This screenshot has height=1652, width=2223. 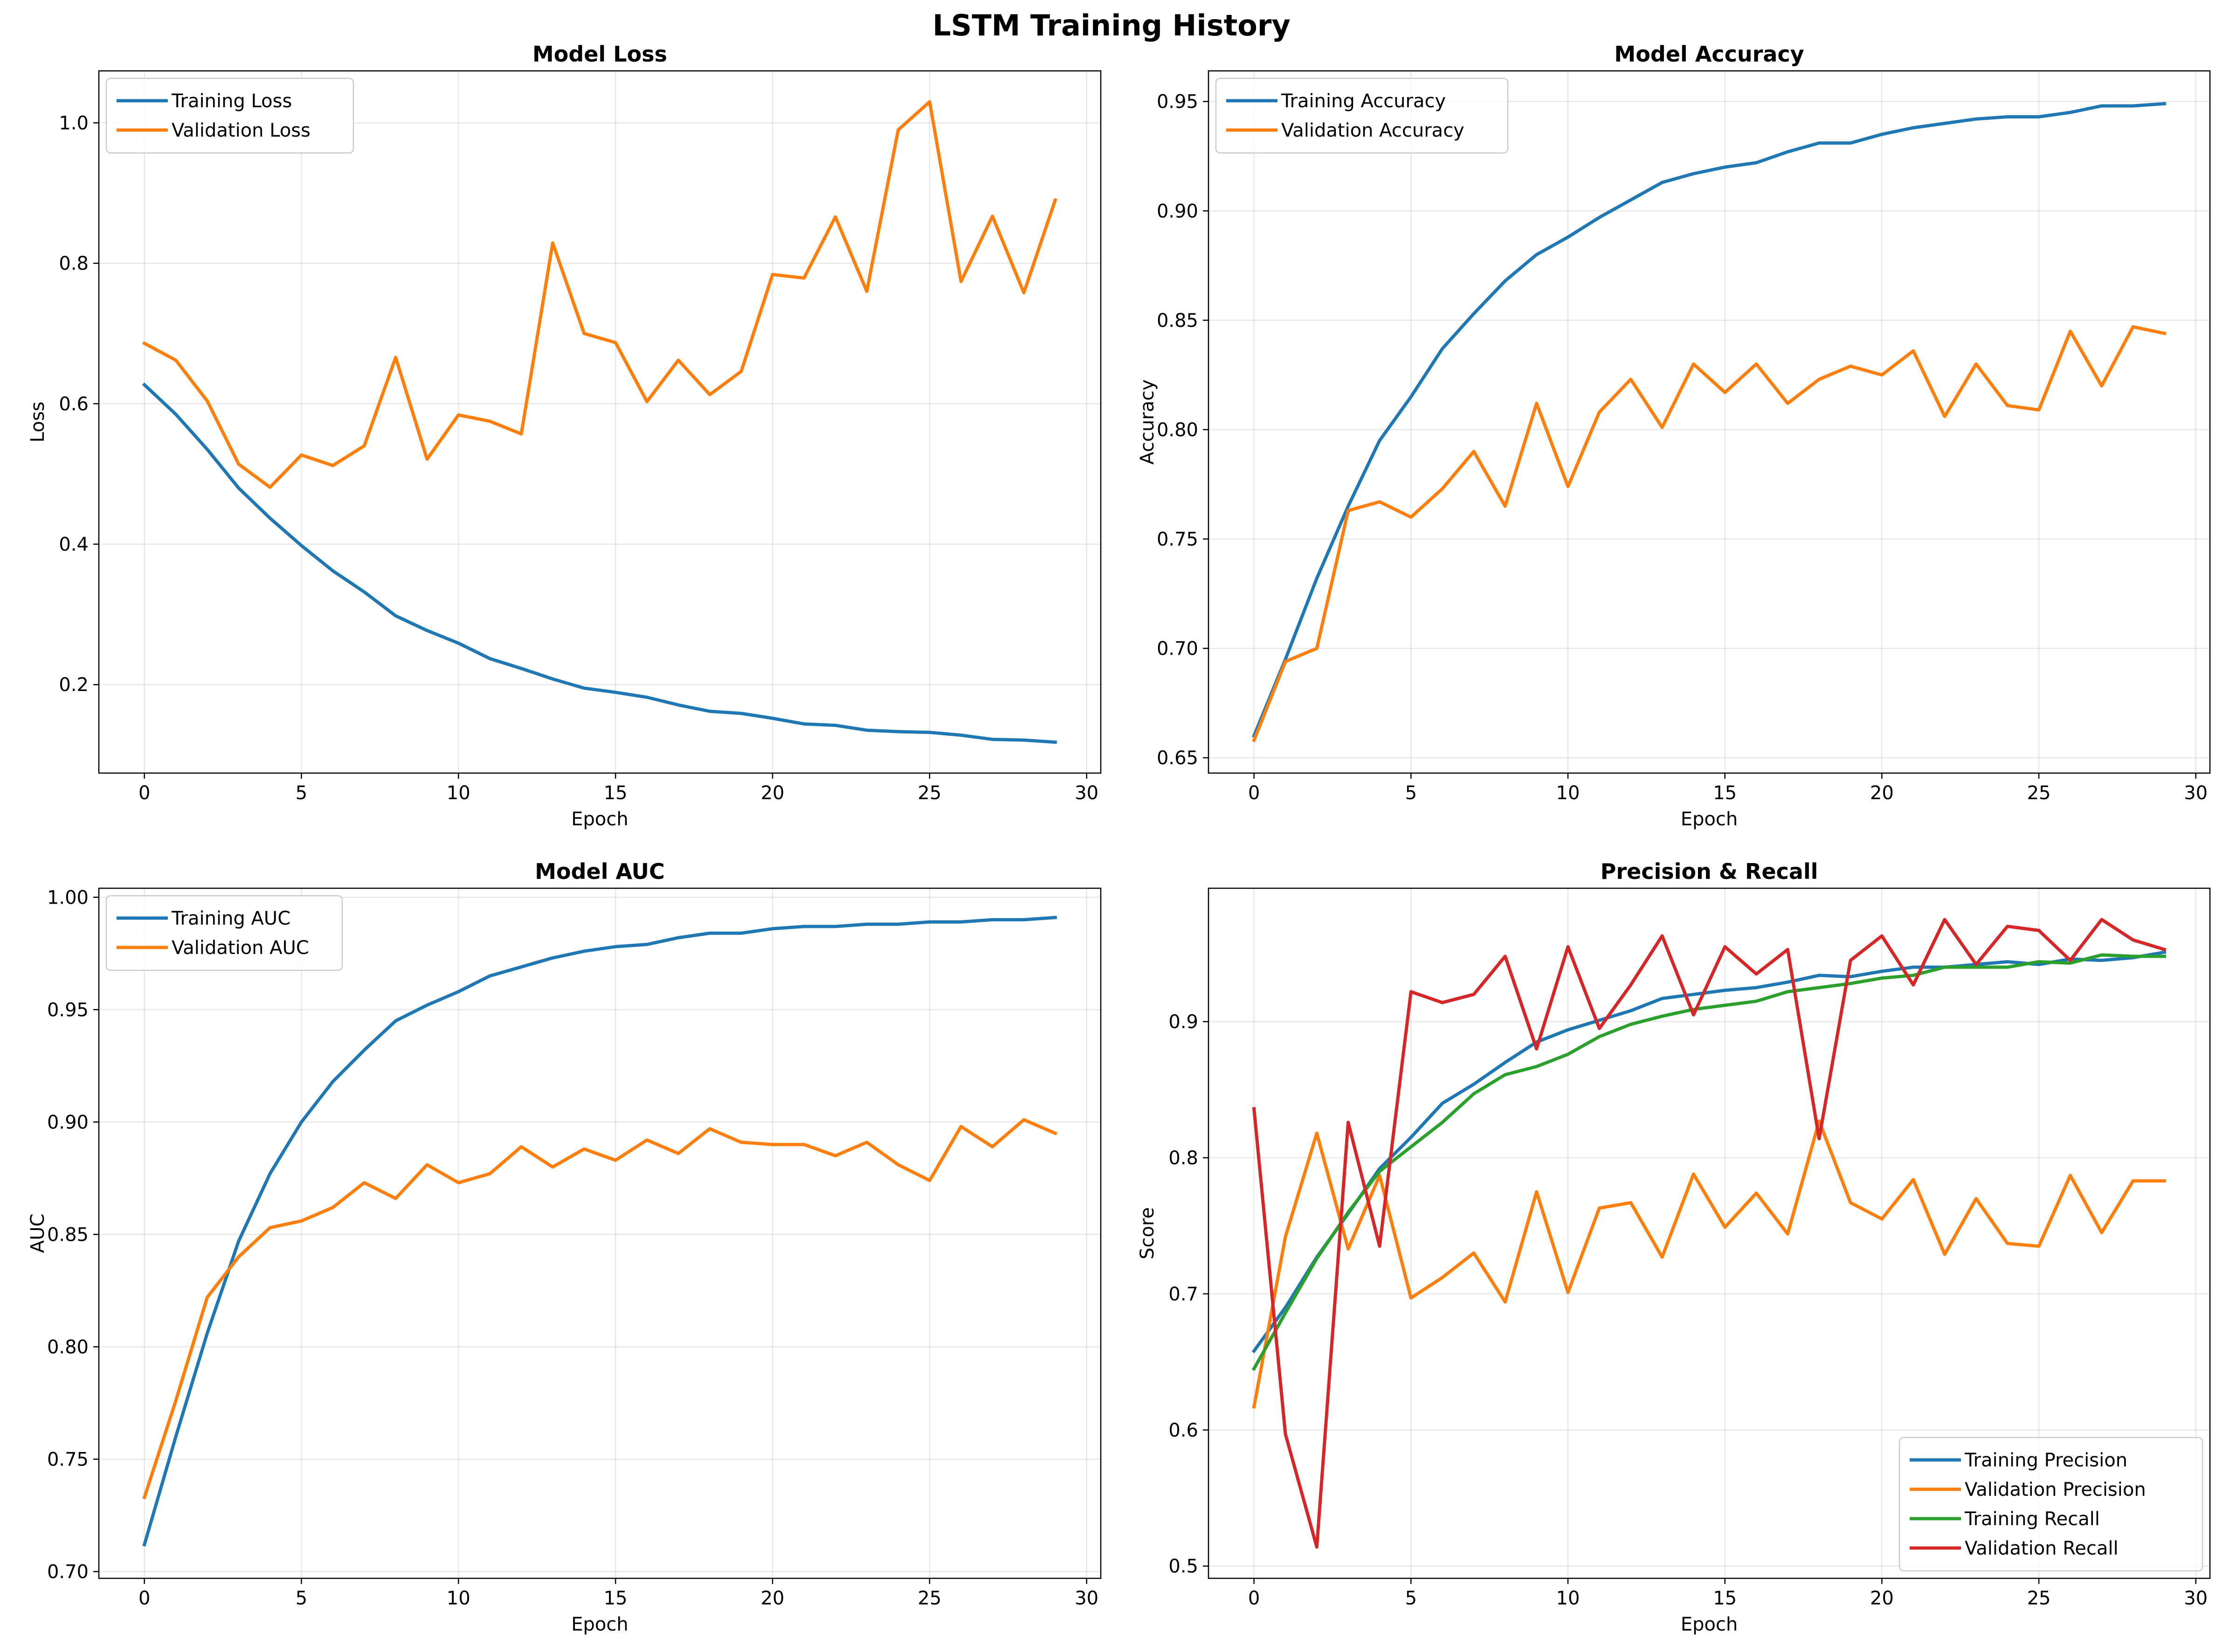 I want to click on series-line-training-recall, so click(x=1708, y=1162).